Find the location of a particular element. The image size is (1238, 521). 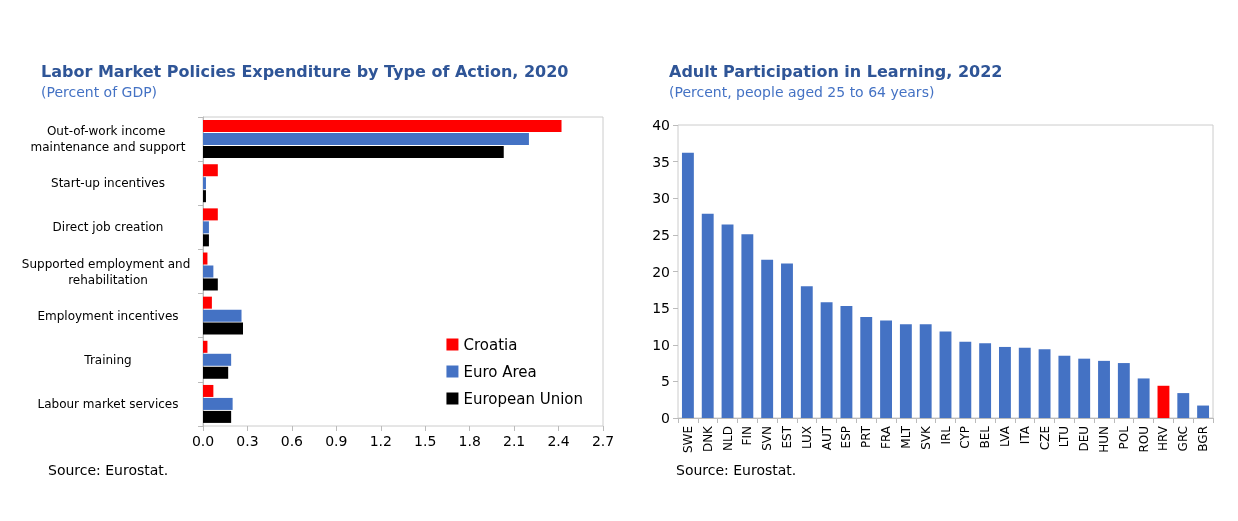

y-tick-label: Labour market services is located at coordinates (108, 403).